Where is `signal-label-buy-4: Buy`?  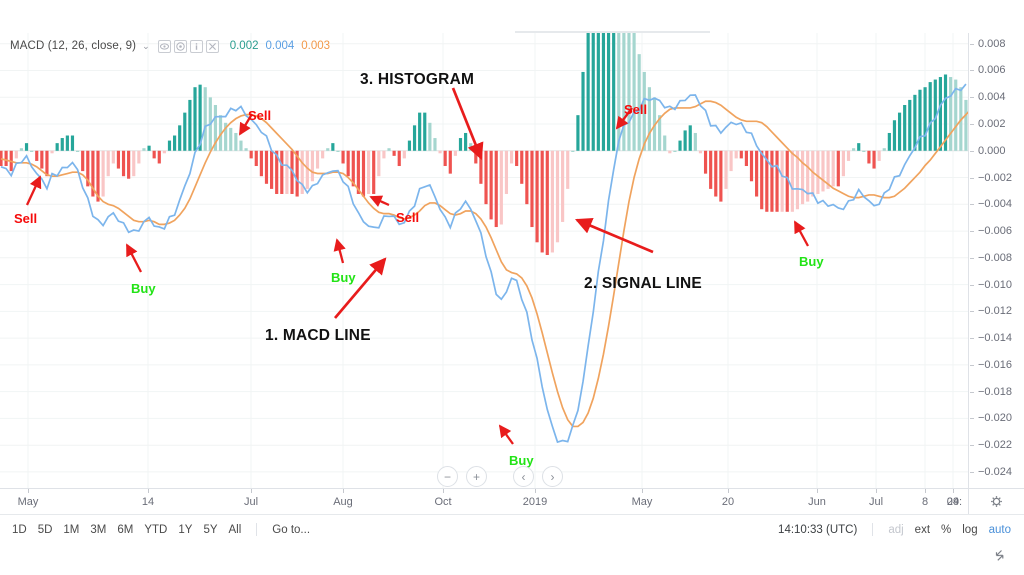
signal-label-buy-4: Buy is located at coordinates (343, 277).